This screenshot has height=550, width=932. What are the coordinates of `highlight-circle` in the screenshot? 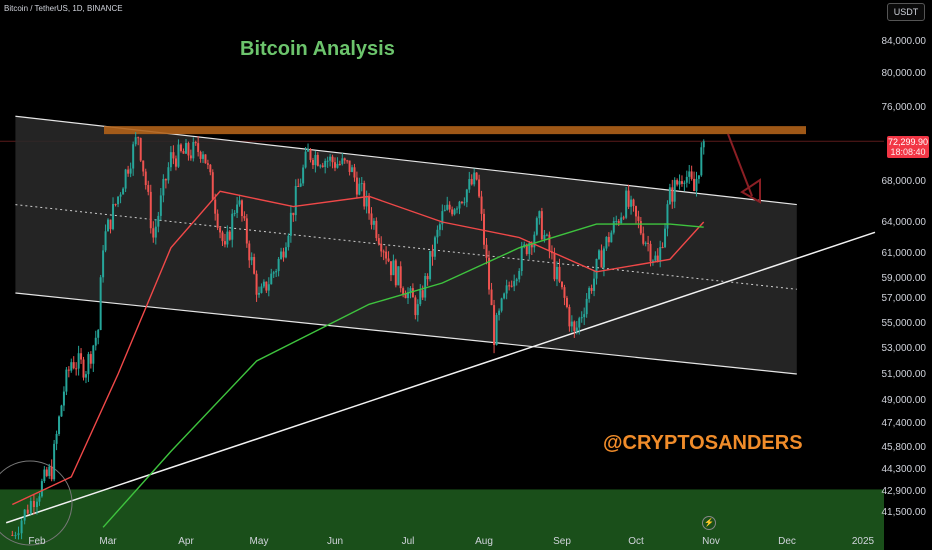 It's located at (36, 503).